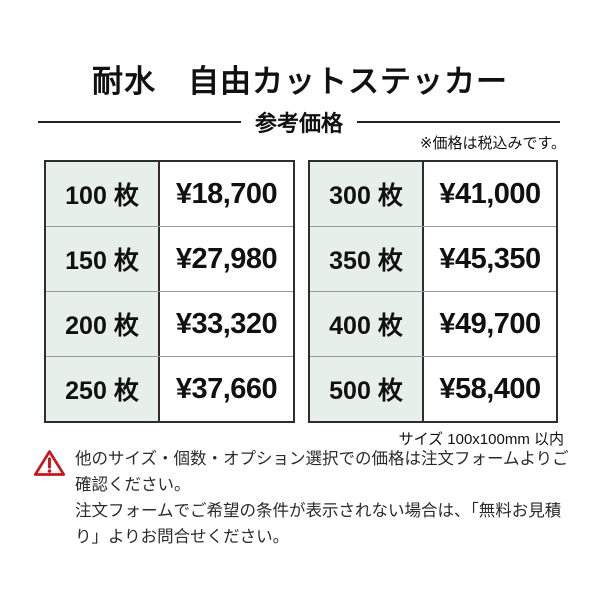 This screenshot has width=600, height=600. Describe the element at coordinates (433, 258) in the screenshot. I see `table-row: 350 枚 ¥45,350` at that location.